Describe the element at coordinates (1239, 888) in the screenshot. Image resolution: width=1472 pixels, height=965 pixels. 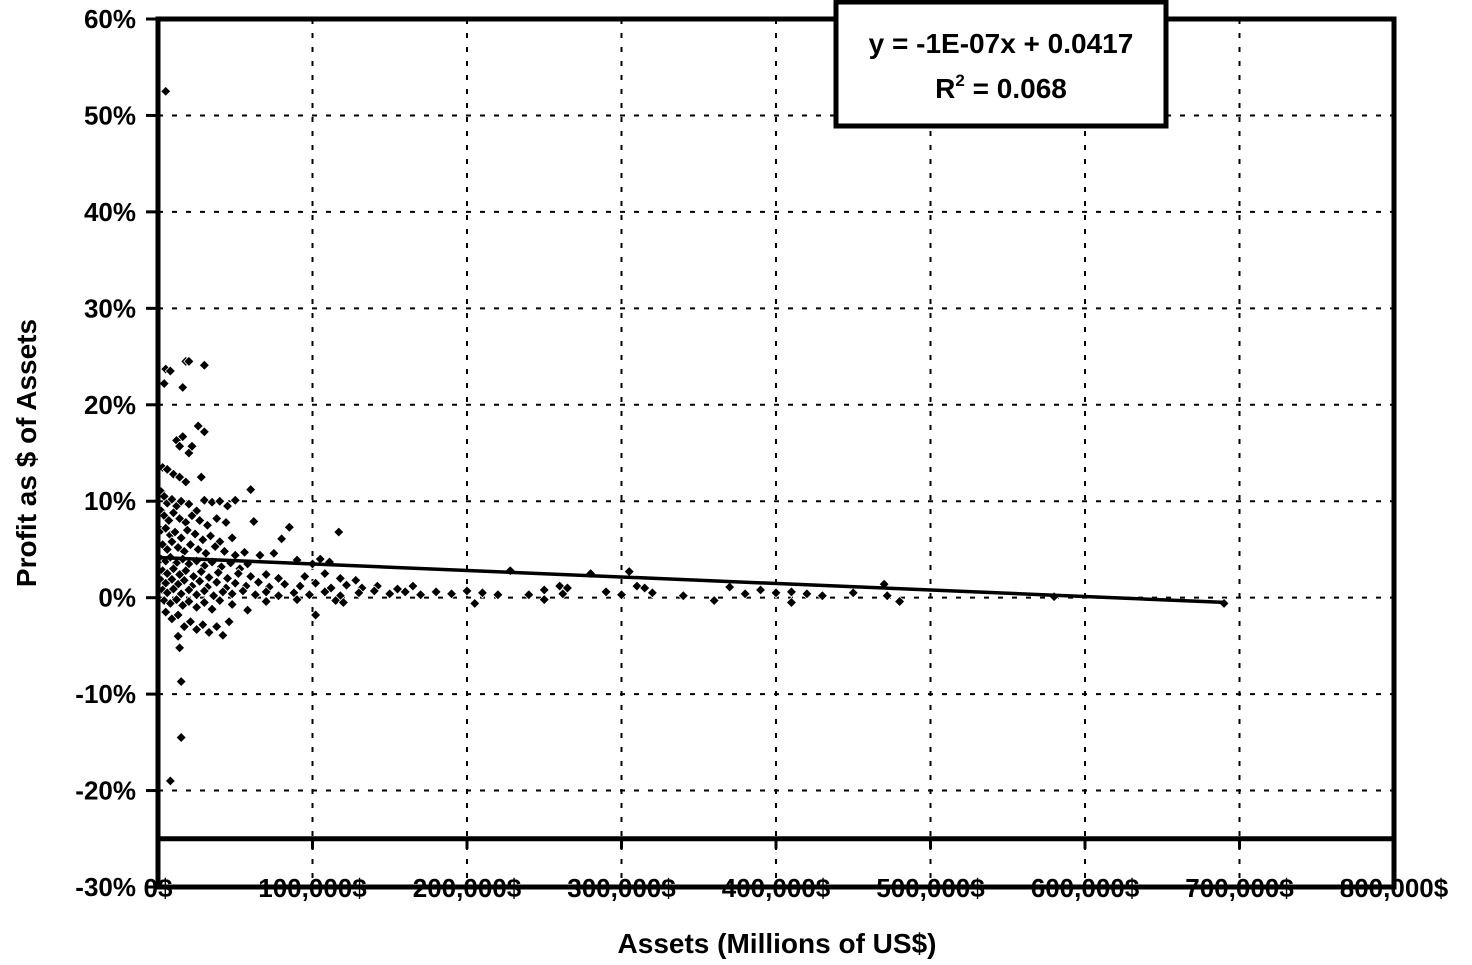
I see `x-tick-label: 700,000$` at that location.